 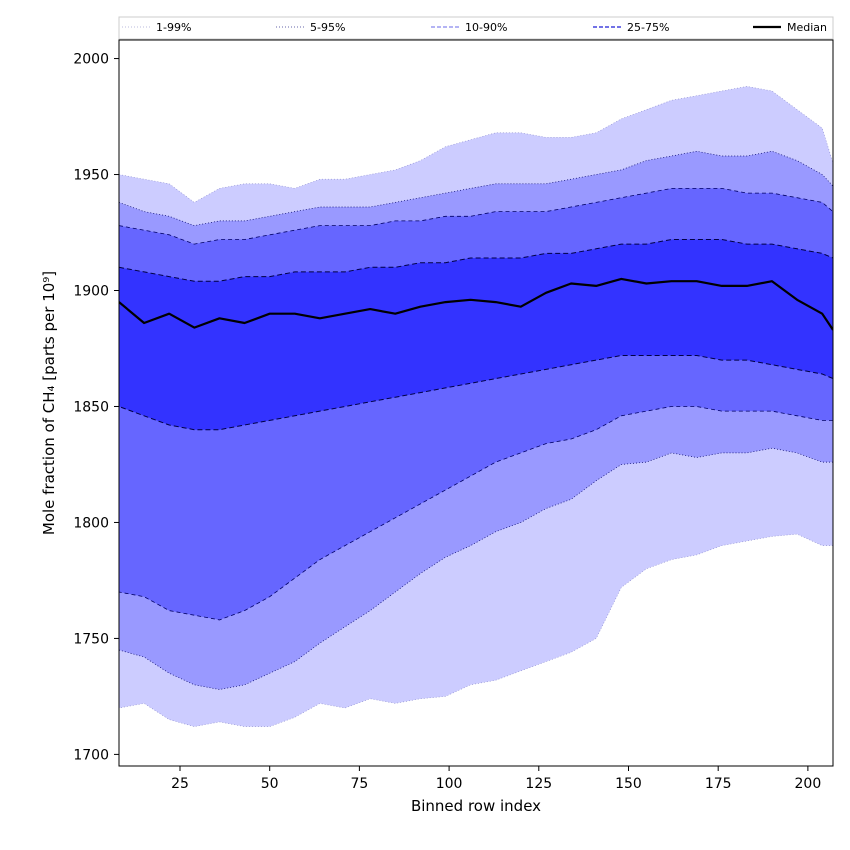 What do you see at coordinates (648, 27) in the screenshot?
I see `legend-label: 25-75%` at bounding box center [648, 27].